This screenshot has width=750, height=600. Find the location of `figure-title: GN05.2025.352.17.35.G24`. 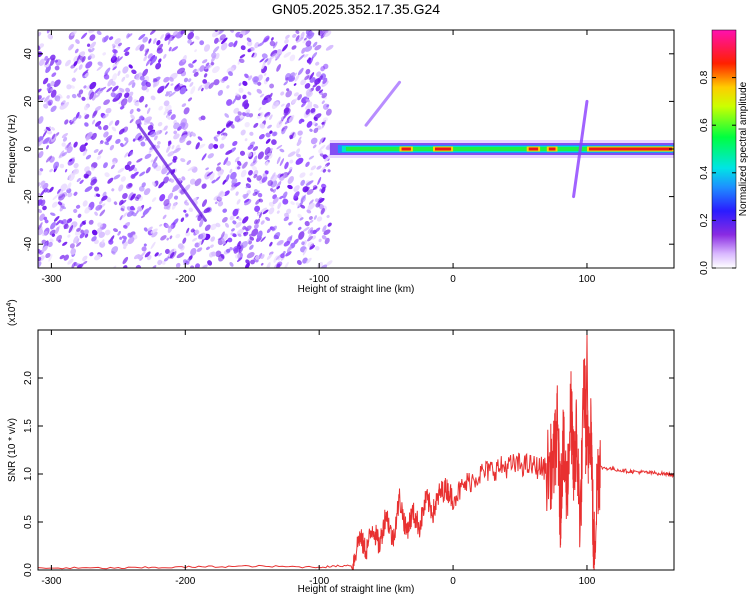

figure-title: GN05.2025.352.17.35.G24 is located at coordinates (356, 9).